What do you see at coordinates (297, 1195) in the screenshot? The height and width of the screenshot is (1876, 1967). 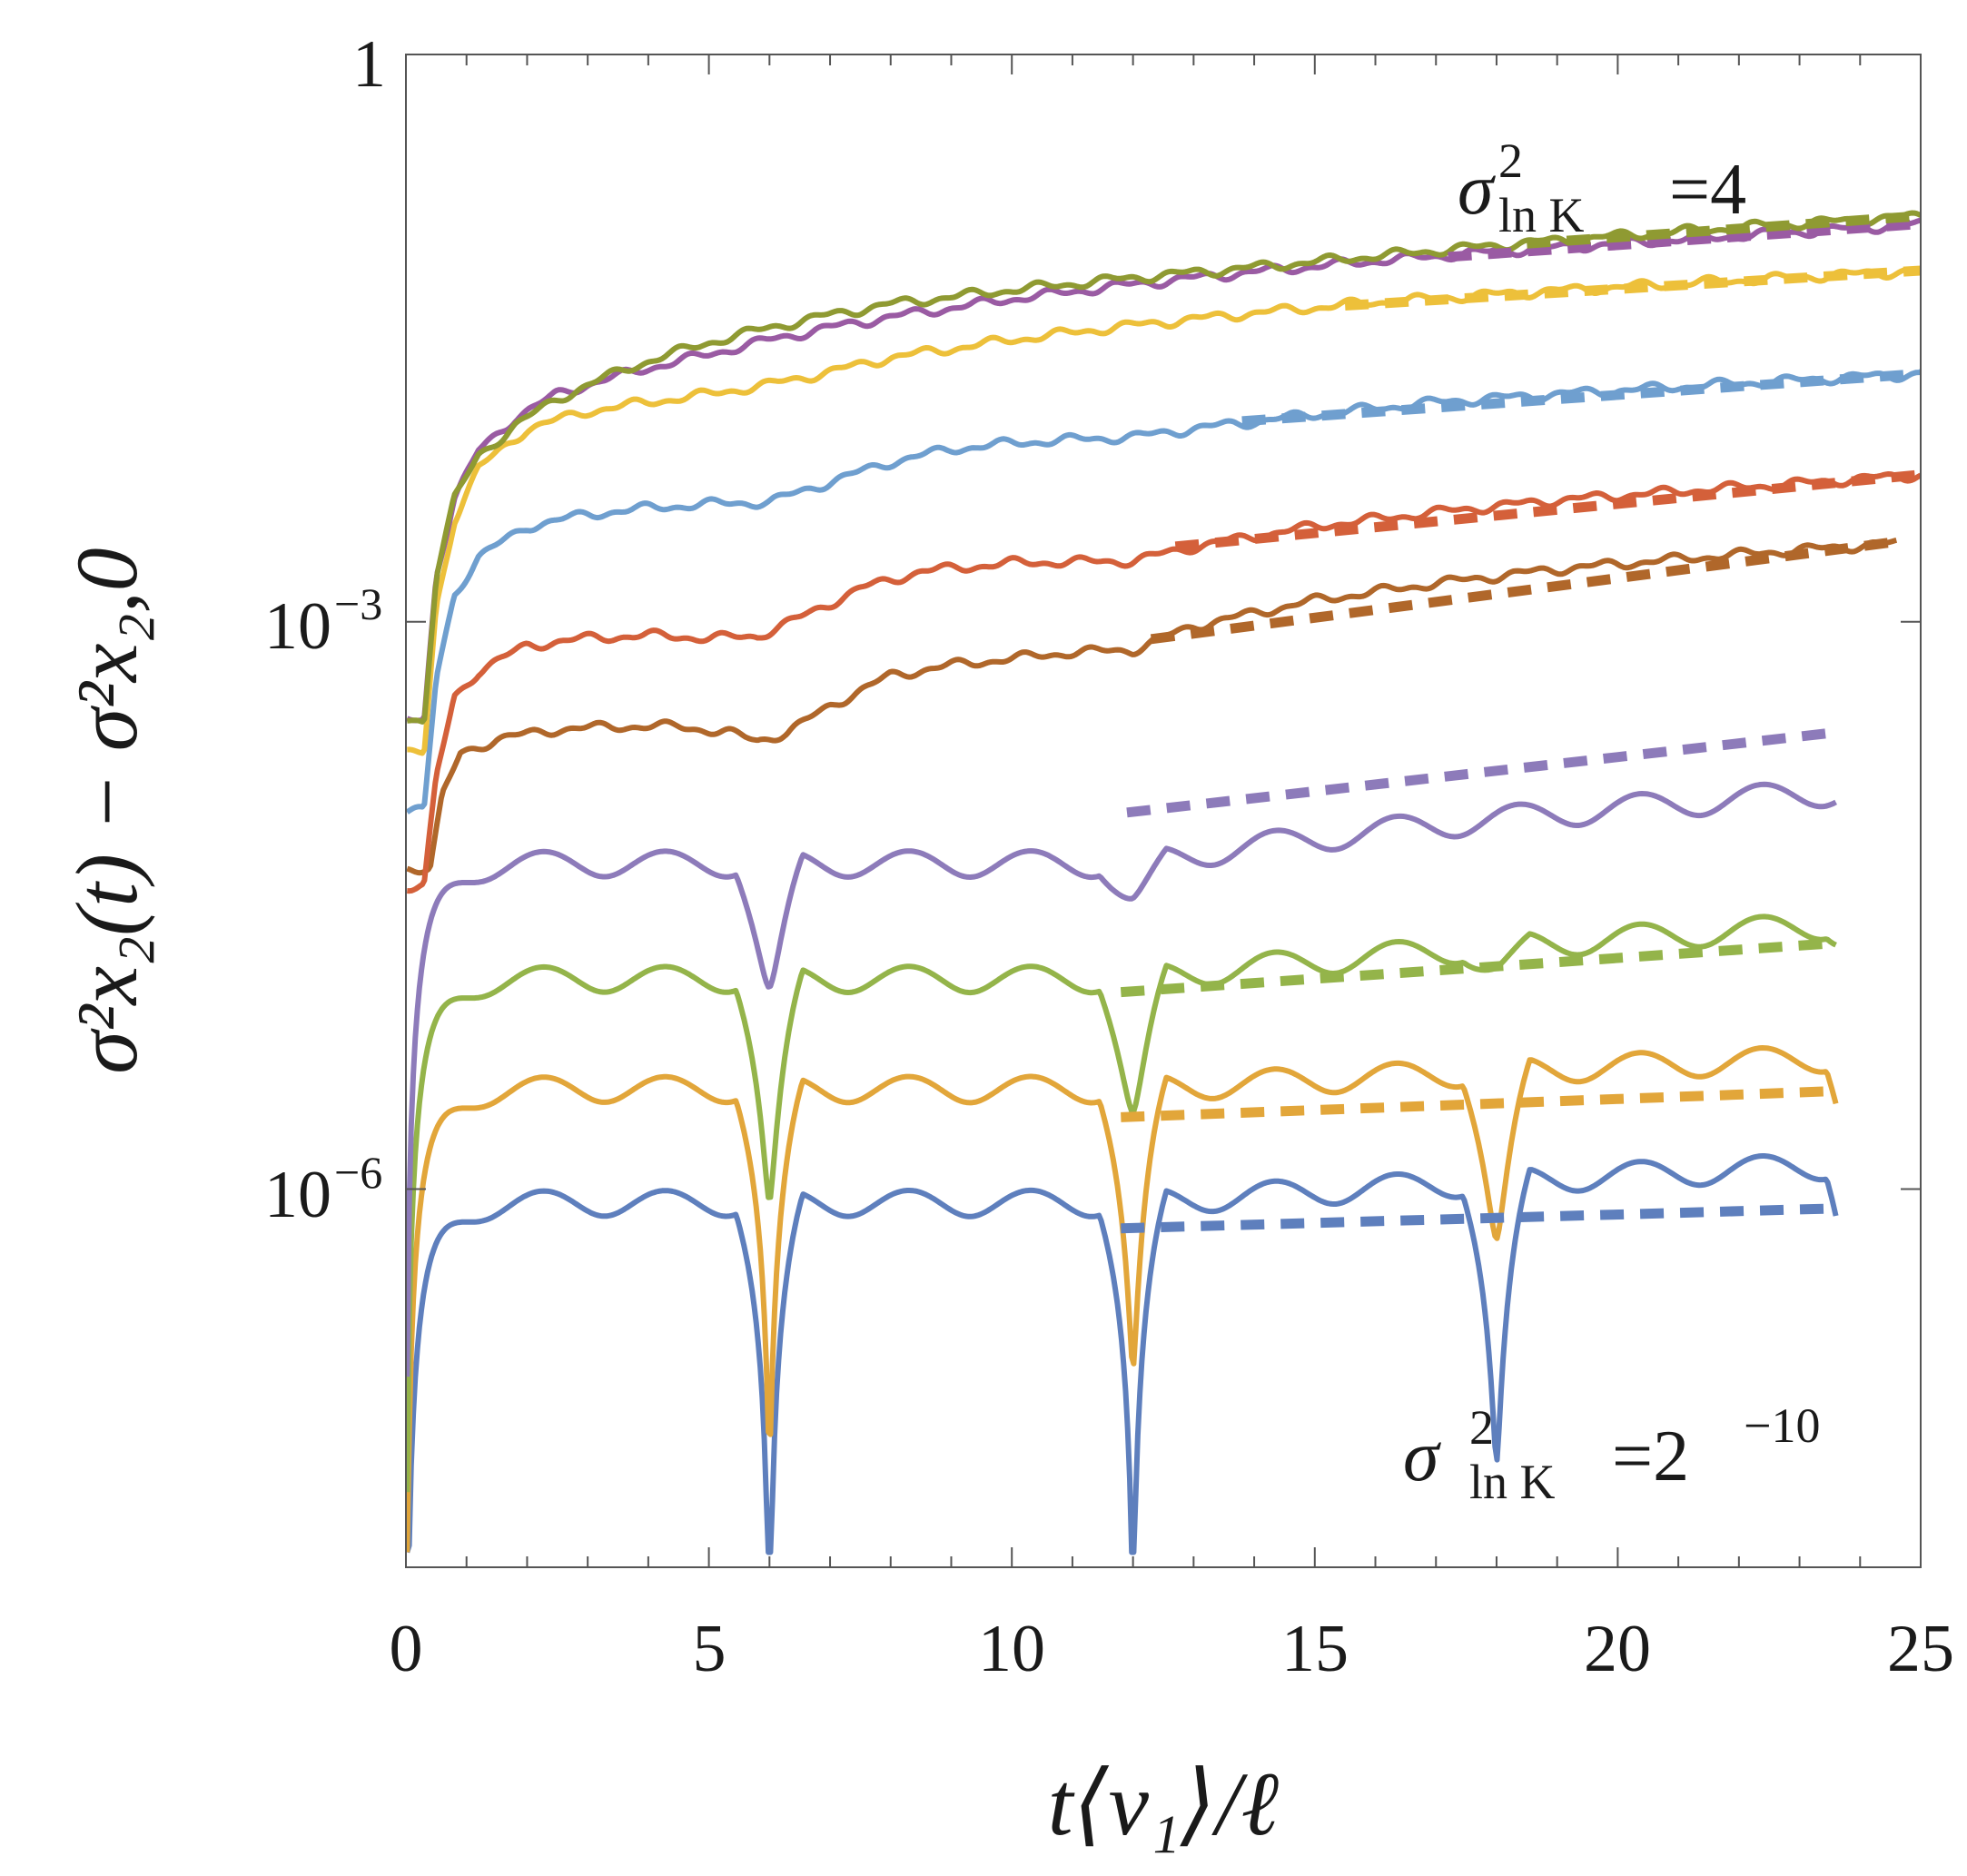 I see `ytick-label-1e-6: 10` at bounding box center [297, 1195].